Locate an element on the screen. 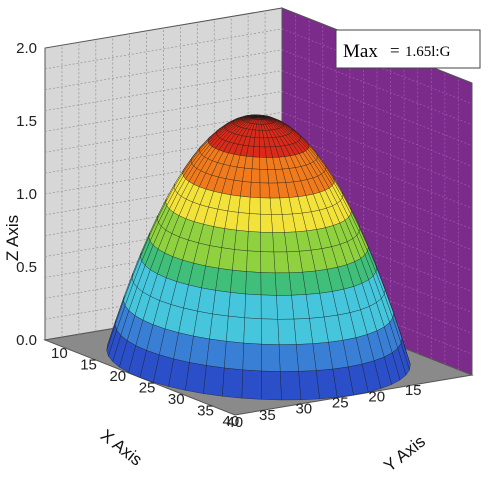 The width and height of the screenshot is (500, 496). y-tick-label: 30 is located at coordinates (176, 399).